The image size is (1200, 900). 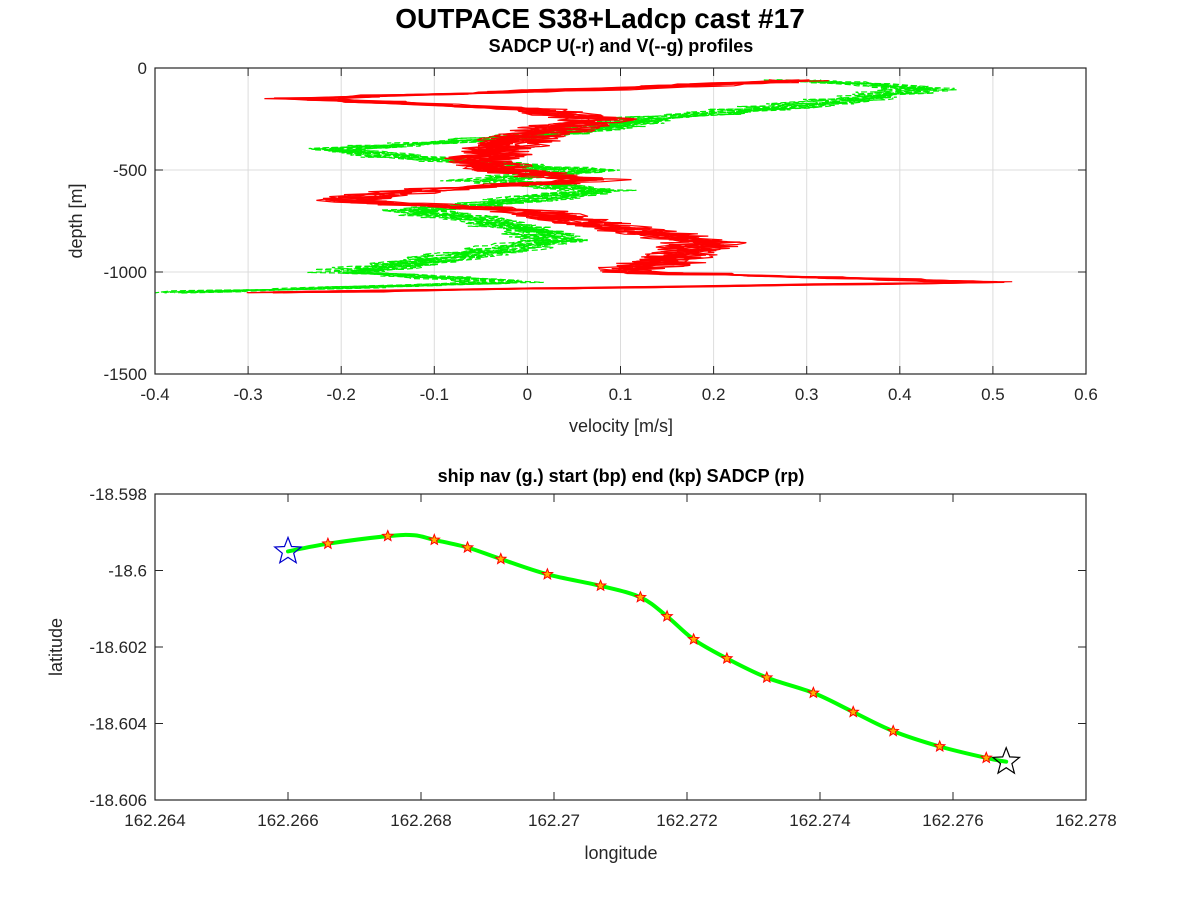 I want to click on profile-xlabel: velocity [m/s], so click(x=621, y=426).